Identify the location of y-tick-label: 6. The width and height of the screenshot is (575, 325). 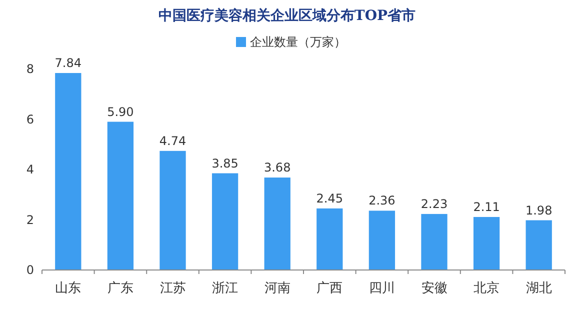
(30, 119).